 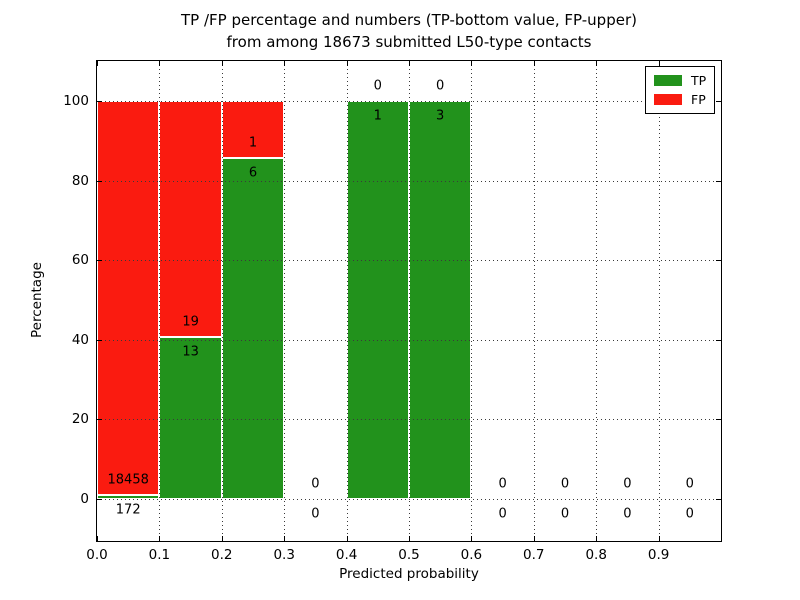 I want to click on y-tick-label: 60, so click(x=80, y=260).